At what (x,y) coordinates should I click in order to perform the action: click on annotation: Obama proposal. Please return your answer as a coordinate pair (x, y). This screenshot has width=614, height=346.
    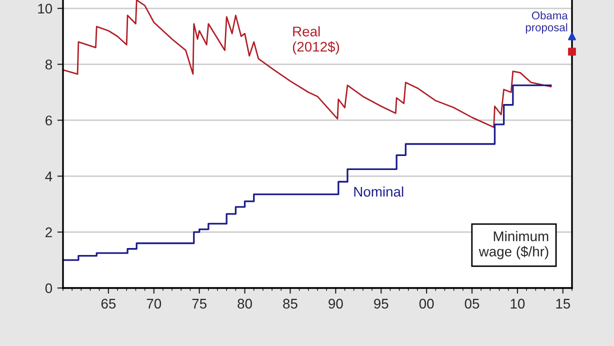
    Looking at the image, I should click on (547, 22).